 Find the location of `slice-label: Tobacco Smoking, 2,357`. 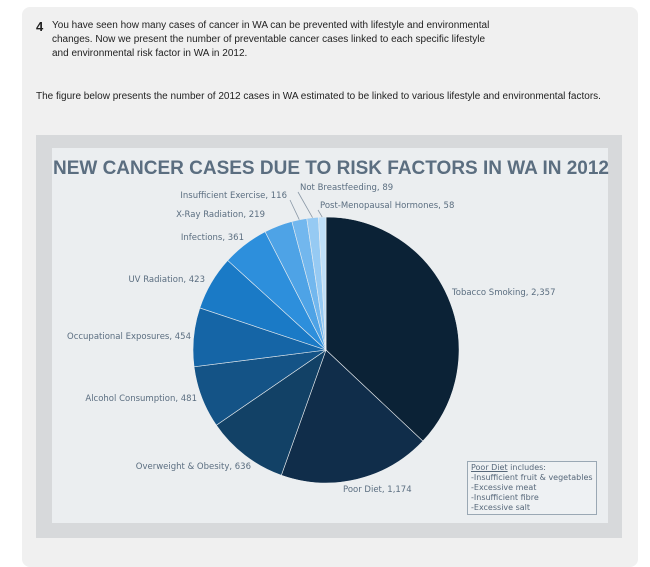

slice-label: Tobacco Smoking, 2,357 is located at coordinates (503, 293).